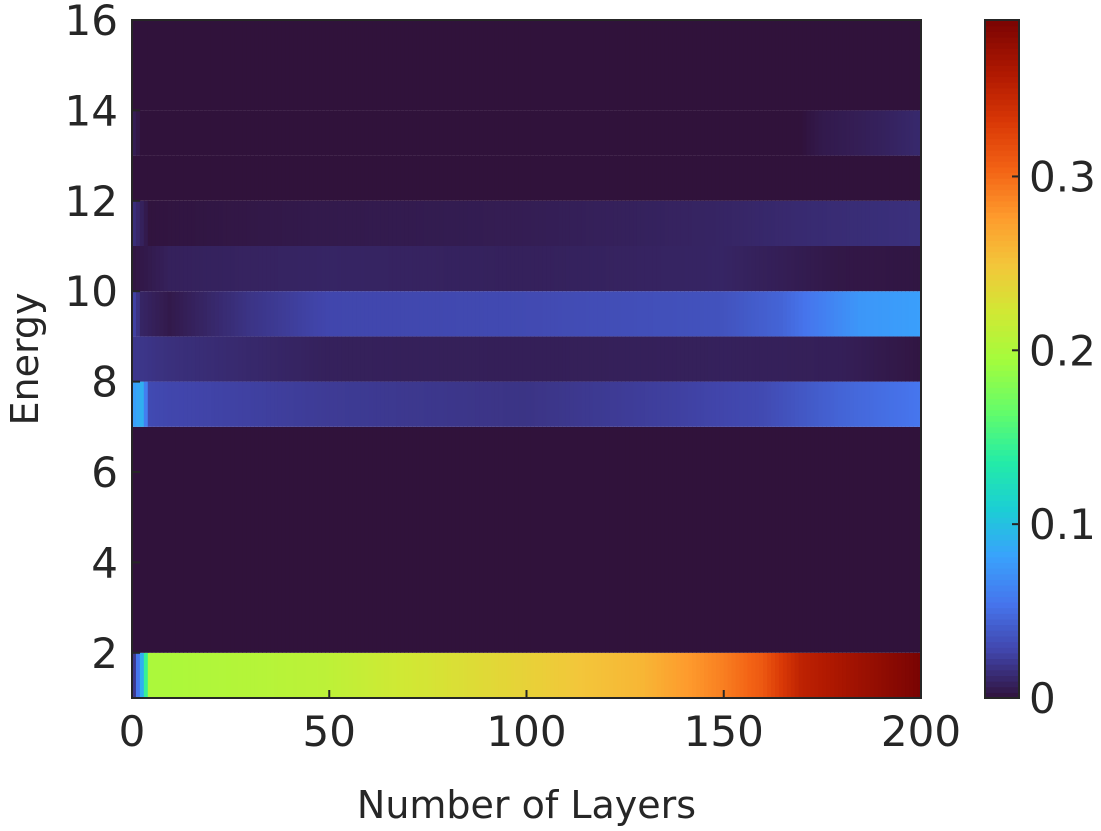 This screenshot has height=831, width=1101. What do you see at coordinates (132, 731) in the screenshot?
I see `x-tick-label: 0` at bounding box center [132, 731].